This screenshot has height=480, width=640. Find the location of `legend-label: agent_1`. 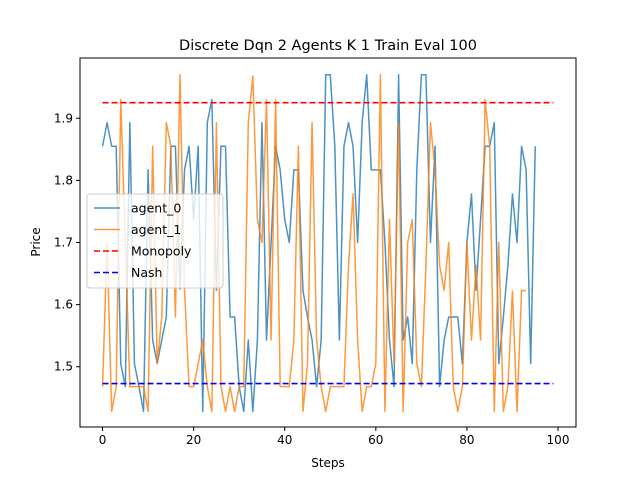

legend-label: agent_1 is located at coordinates (156, 229).